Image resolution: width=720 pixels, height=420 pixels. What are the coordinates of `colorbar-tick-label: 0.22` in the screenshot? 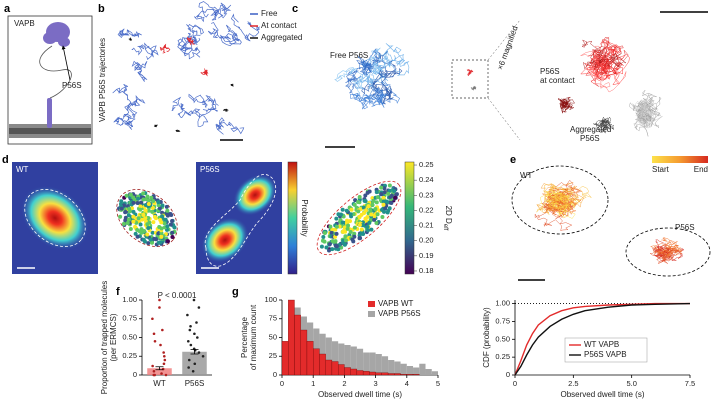 It's located at (426, 209).